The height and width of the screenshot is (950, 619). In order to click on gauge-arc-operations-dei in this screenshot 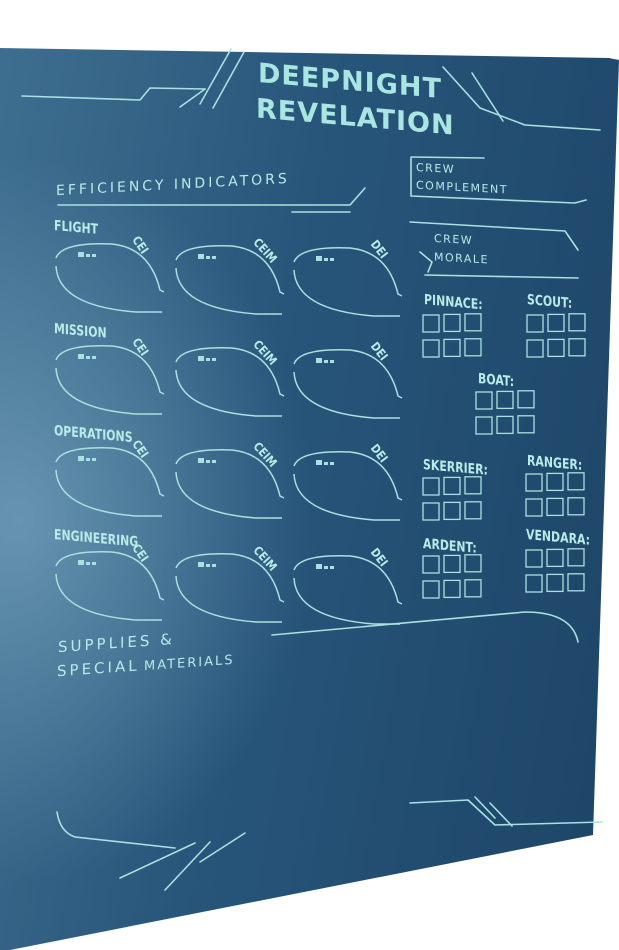, I will do `click(348, 486)`.